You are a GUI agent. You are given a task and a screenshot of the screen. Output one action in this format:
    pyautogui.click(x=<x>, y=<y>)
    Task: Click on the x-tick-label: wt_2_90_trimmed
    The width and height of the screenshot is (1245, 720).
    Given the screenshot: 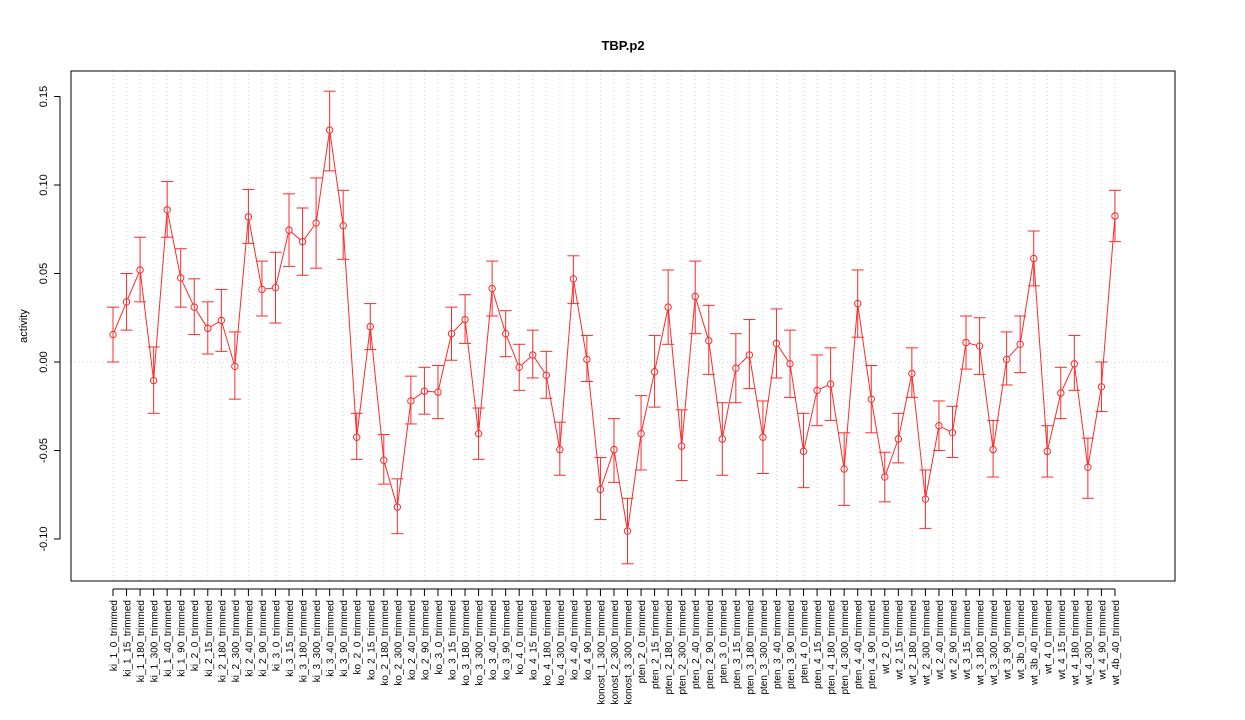 What is the action you would take?
    pyautogui.click(x=953, y=640)
    